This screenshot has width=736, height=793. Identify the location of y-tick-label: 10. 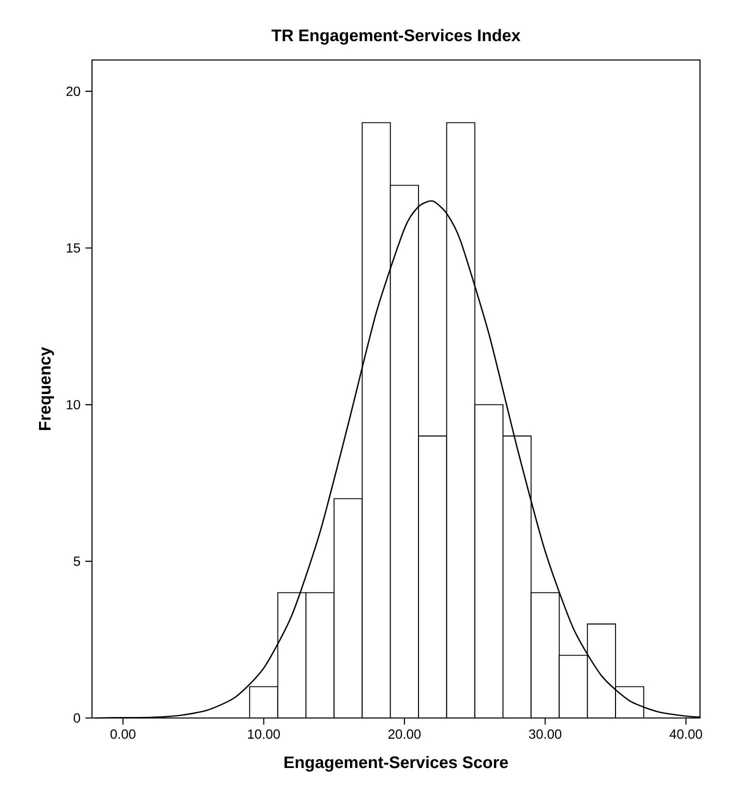
(73, 405).